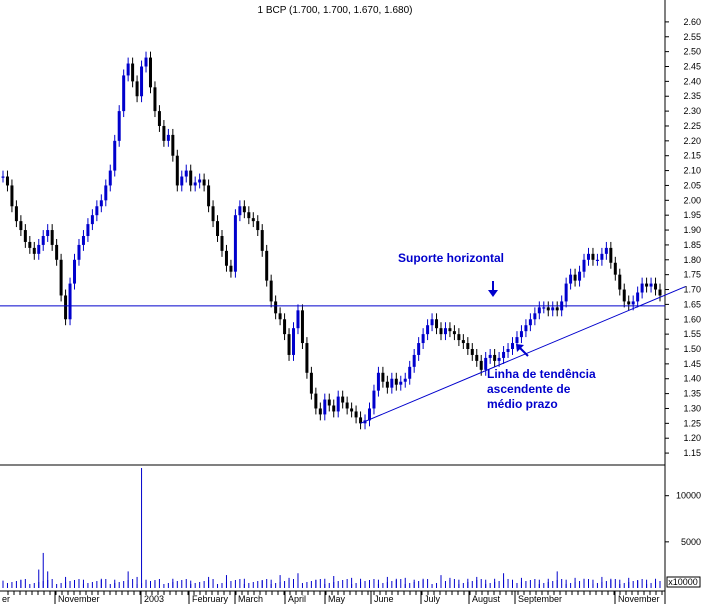 This screenshot has width=705, height=604. What do you see at coordinates (692, 453) in the screenshot?
I see `price-tick-label: 1.15` at bounding box center [692, 453].